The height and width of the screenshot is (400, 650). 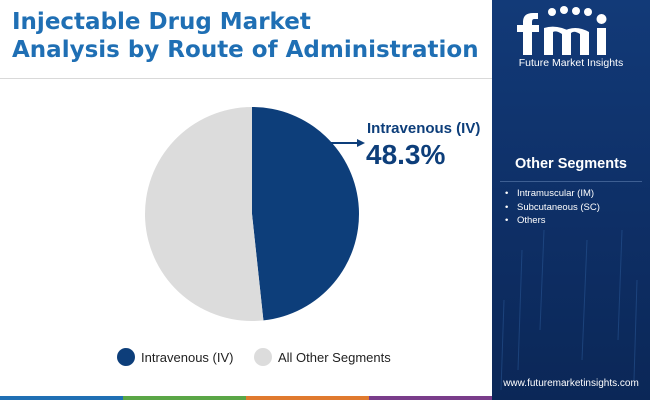 I want to click on pie-slice-intravenous, so click(x=306, y=214).